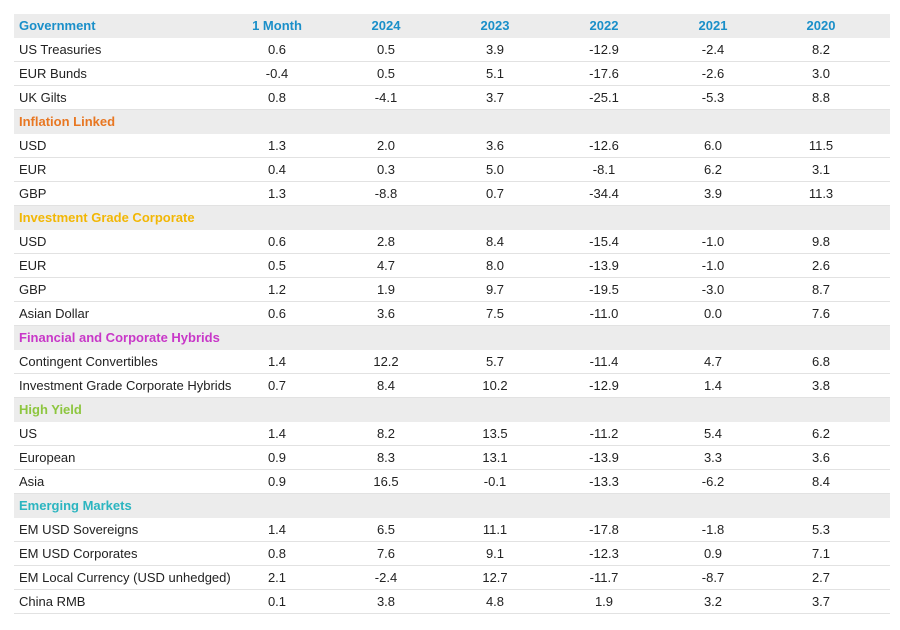 Image resolution: width=900 pixels, height=630 pixels. Describe the element at coordinates (604, 265) in the screenshot. I see `cell-value: -13.9` at that location.